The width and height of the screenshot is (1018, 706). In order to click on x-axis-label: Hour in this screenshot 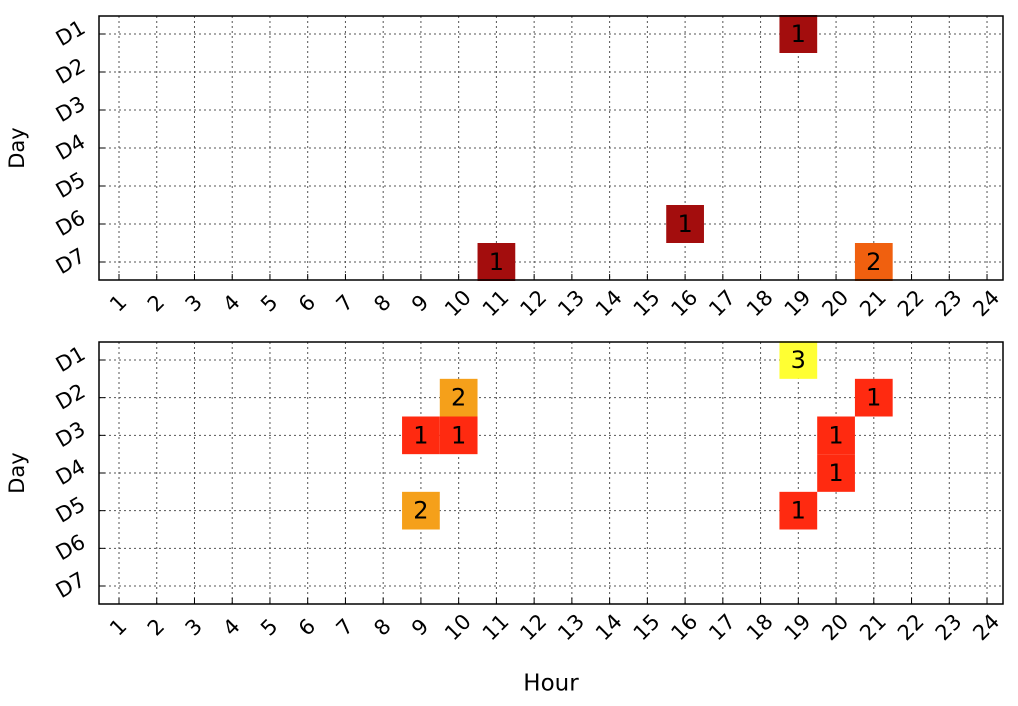, I will do `click(551, 684)`.